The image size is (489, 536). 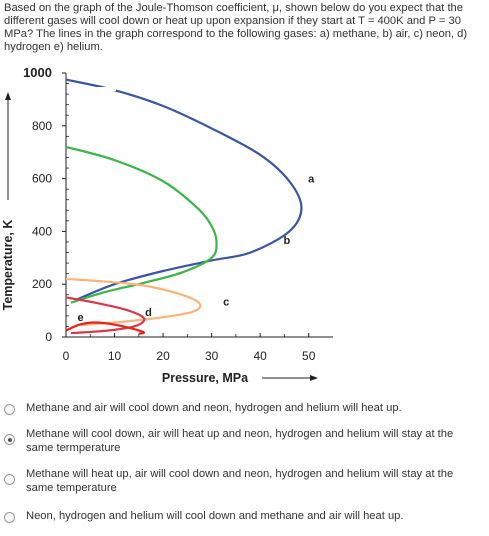 What do you see at coordinates (205, 378) in the screenshot?
I see `x-axis-label: Pressure, MPa` at bounding box center [205, 378].